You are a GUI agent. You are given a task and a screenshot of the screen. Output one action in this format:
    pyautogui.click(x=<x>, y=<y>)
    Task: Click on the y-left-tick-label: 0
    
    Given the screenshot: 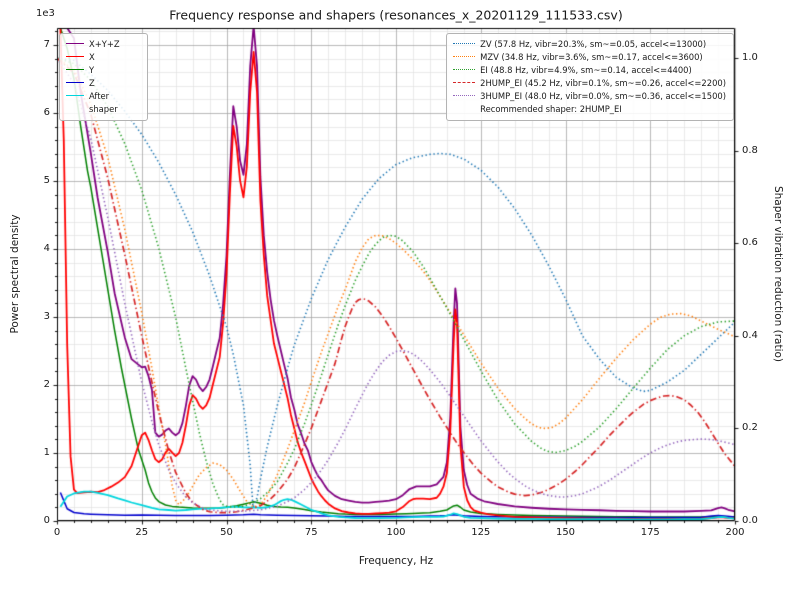 What is the action you would take?
    pyautogui.click(x=46, y=520)
    